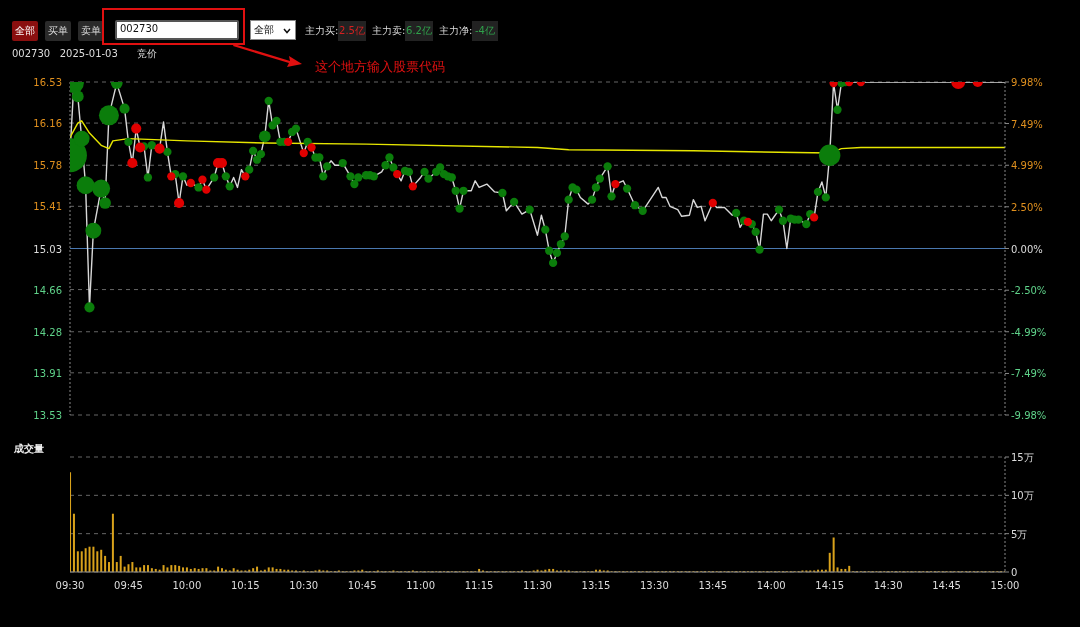 The height and width of the screenshot is (627, 1080). I want to click on y-tick-label: 16.53, so click(47, 82).